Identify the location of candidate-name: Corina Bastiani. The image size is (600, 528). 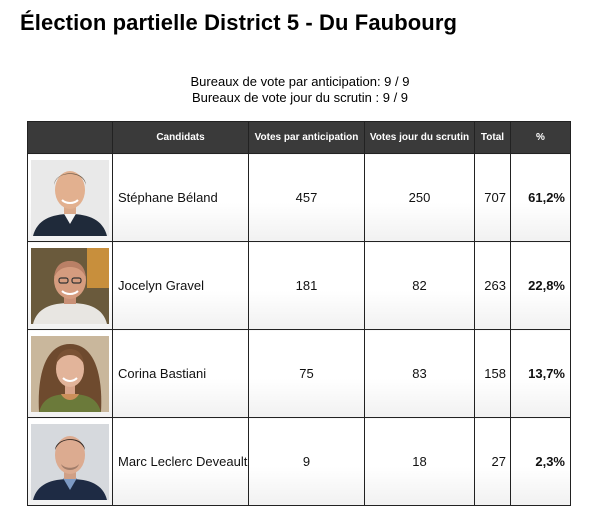
(180, 373).